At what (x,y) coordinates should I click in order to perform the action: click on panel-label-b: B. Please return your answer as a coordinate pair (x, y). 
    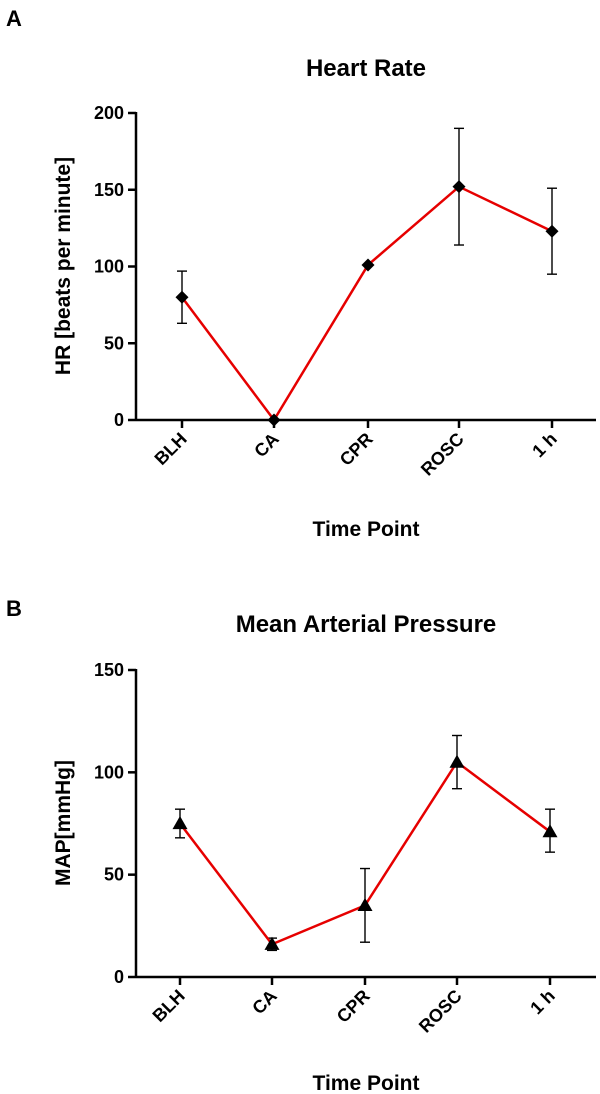
    Looking at the image, I should click on (14, 608).